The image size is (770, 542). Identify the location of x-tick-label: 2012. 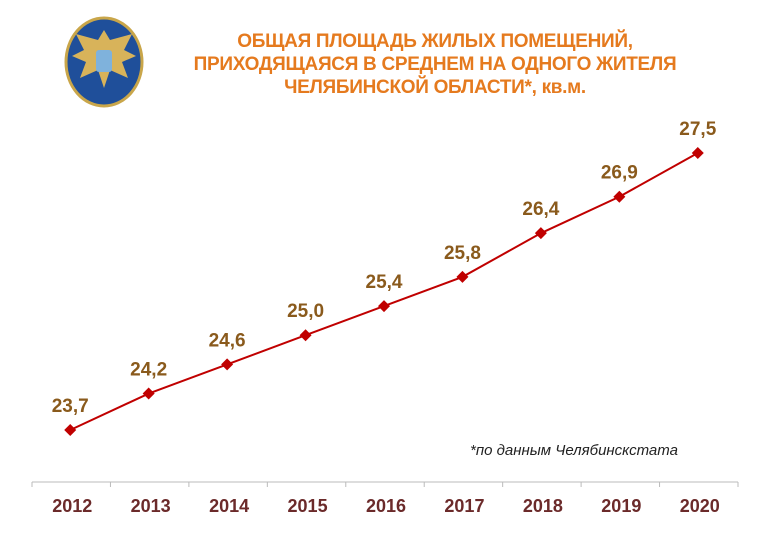
(72, 506).